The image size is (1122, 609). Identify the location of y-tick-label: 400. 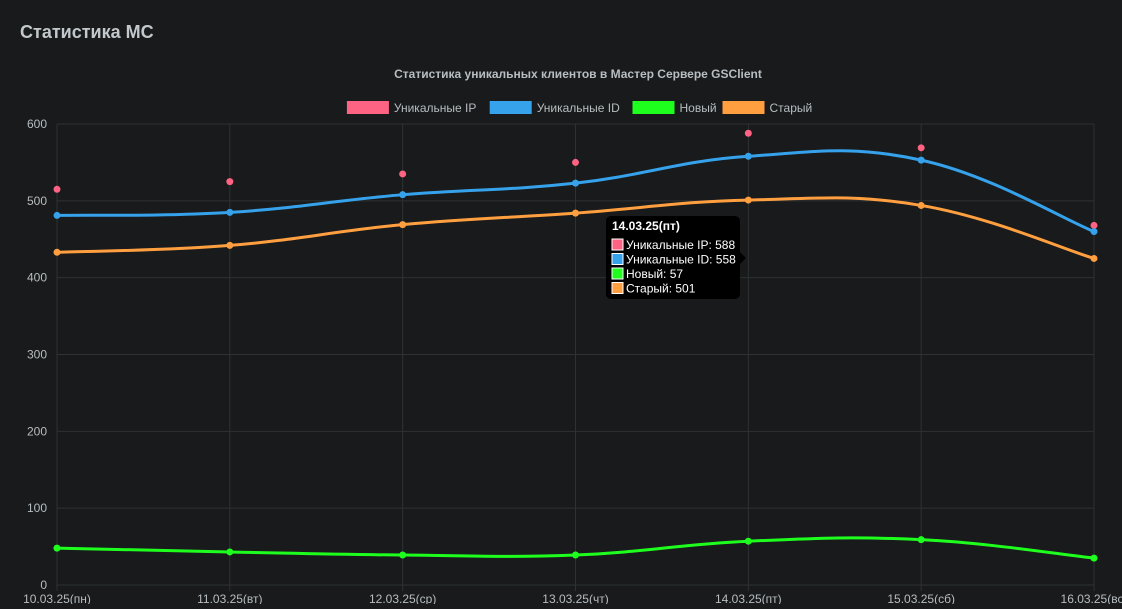
(37, 278).